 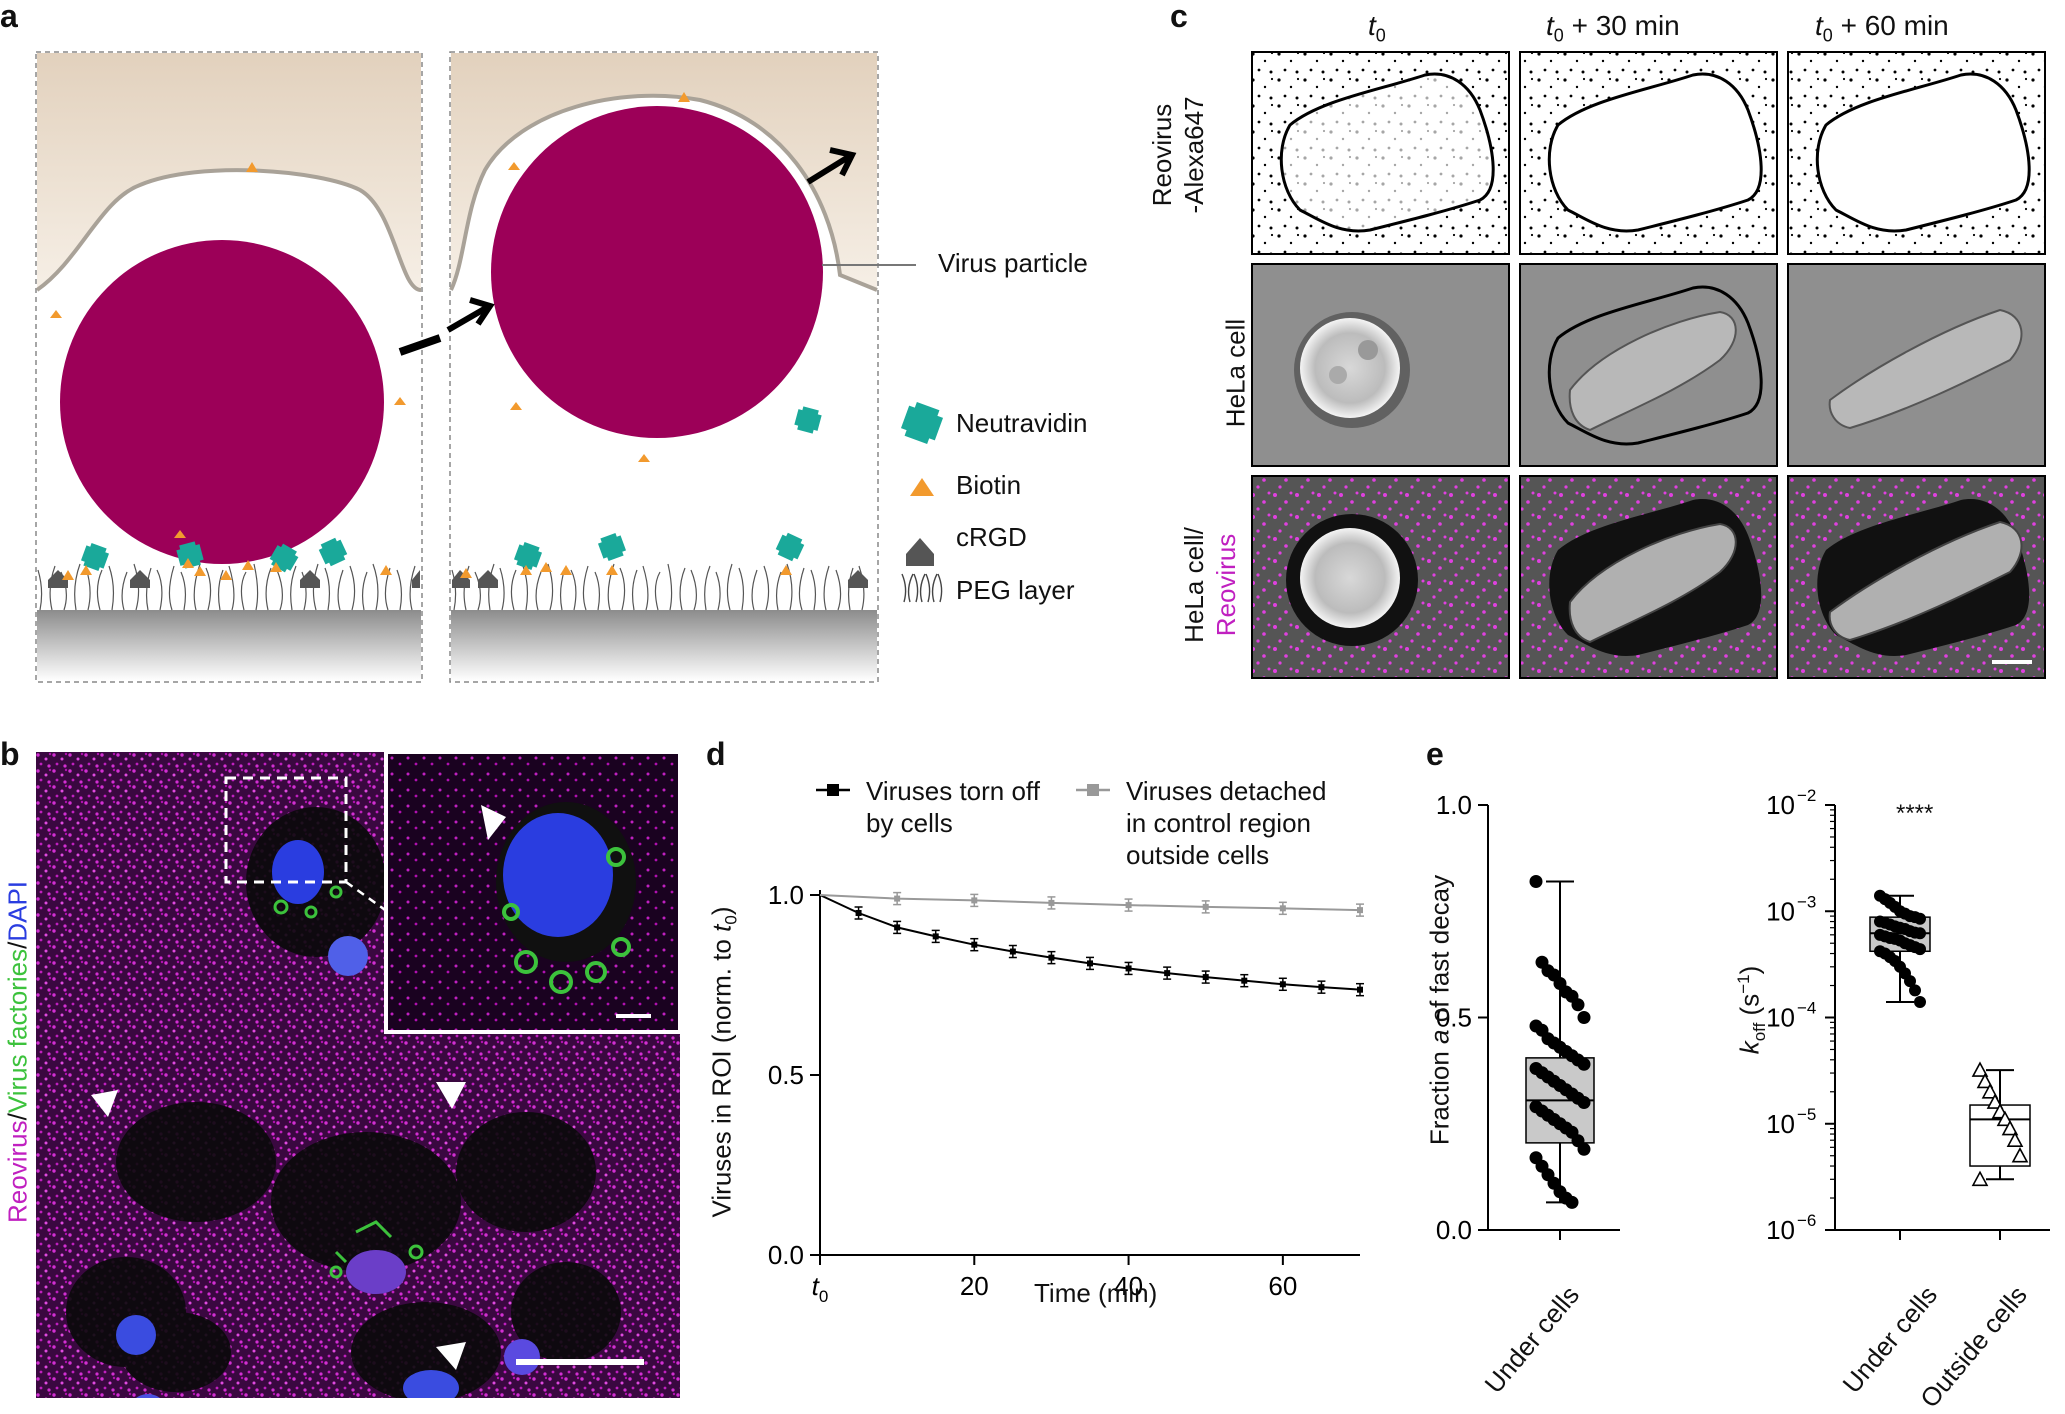 I want to click on micrograph-hela-t60, so click(x=1916, y=365).